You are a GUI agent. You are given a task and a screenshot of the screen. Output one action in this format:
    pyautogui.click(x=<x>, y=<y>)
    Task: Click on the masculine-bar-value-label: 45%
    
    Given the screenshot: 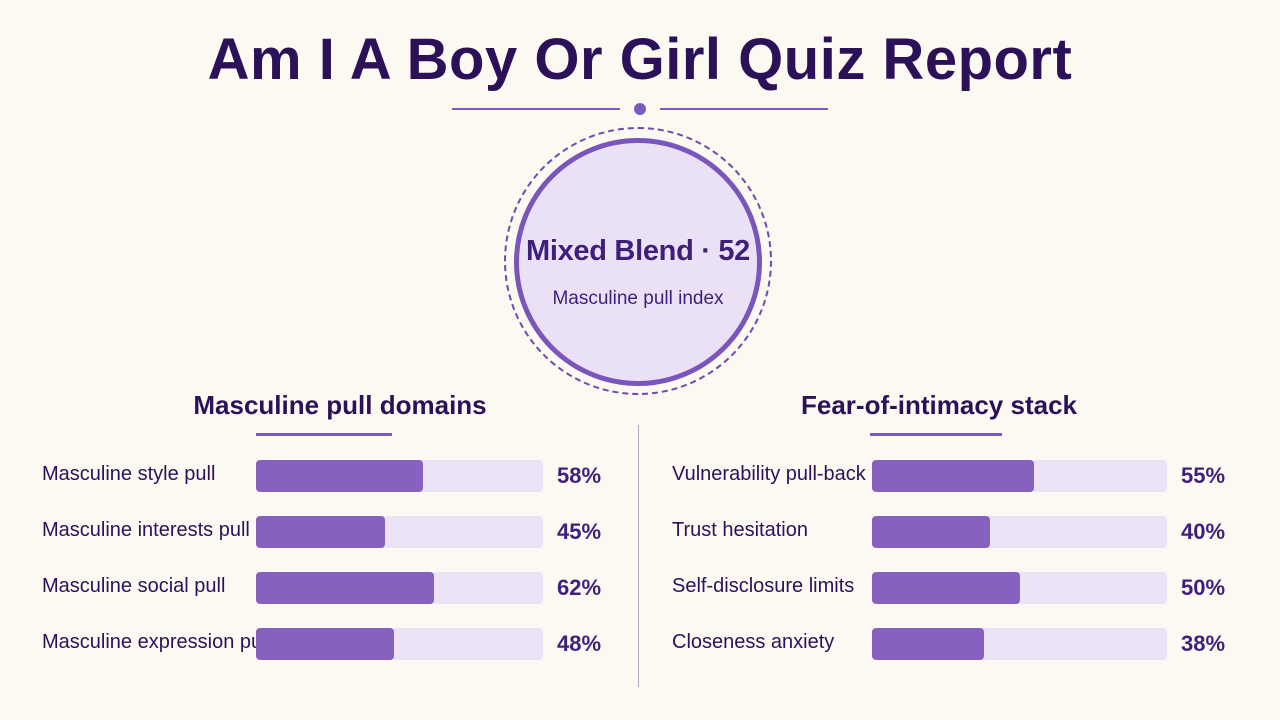 What is the action you would take?
    pyautogui.click(x=579, y=531)
    